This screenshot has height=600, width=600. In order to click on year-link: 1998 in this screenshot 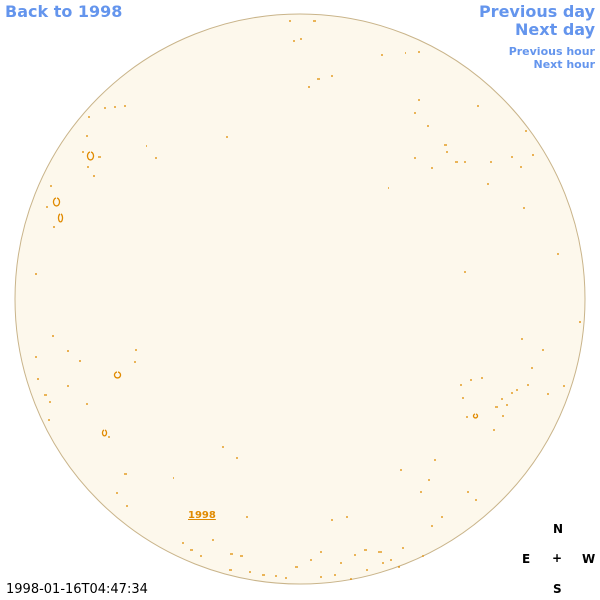, I will do `click(202, 515)`.